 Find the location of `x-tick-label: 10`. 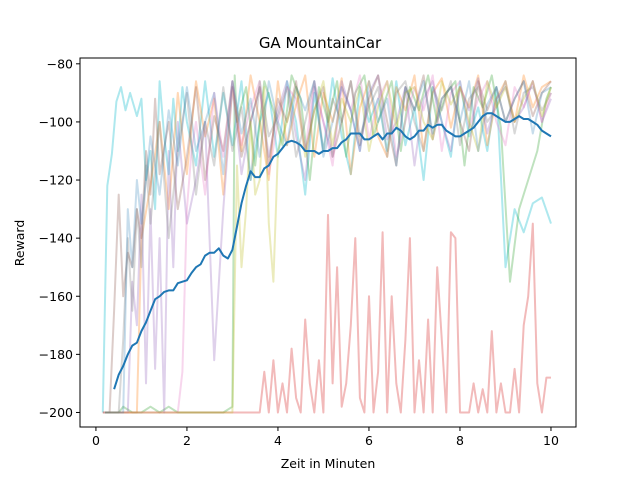

x-tick-label: 10 is located at coordinates (551, 440).